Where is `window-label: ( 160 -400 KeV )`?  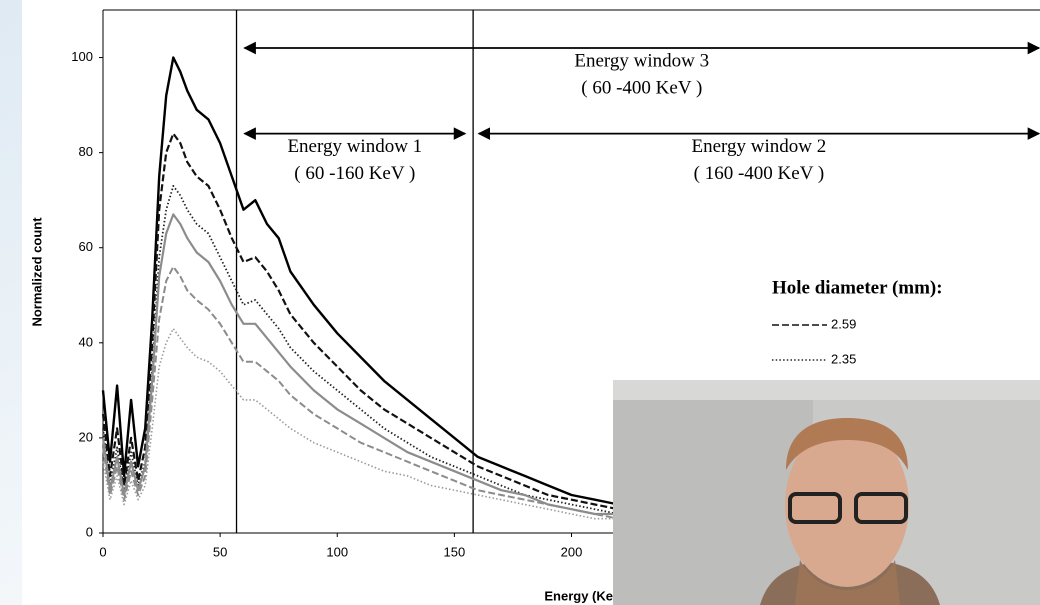 window-label: ( 160 -400 KeV ) is located at coordinates (759, 173).